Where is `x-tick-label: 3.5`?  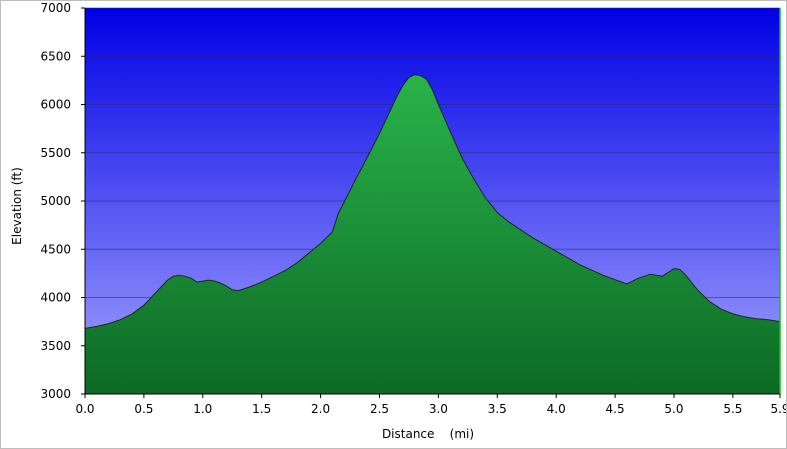 x-tick-label: 3.5 is located at coordinates (497, 409).